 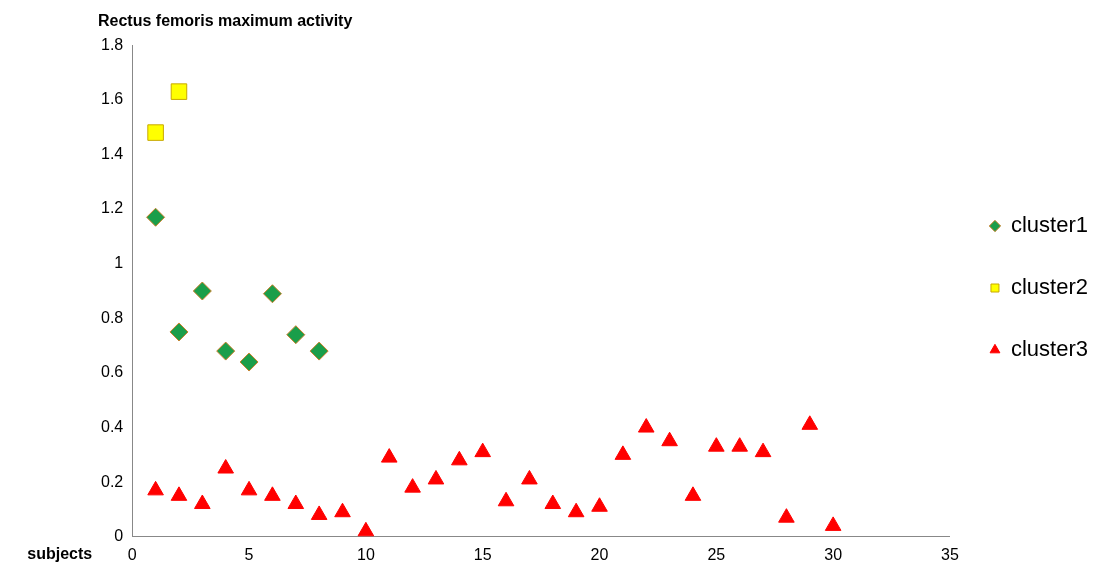 I want to click on y-tick-label: 1.2, so click(x=112, y=208).